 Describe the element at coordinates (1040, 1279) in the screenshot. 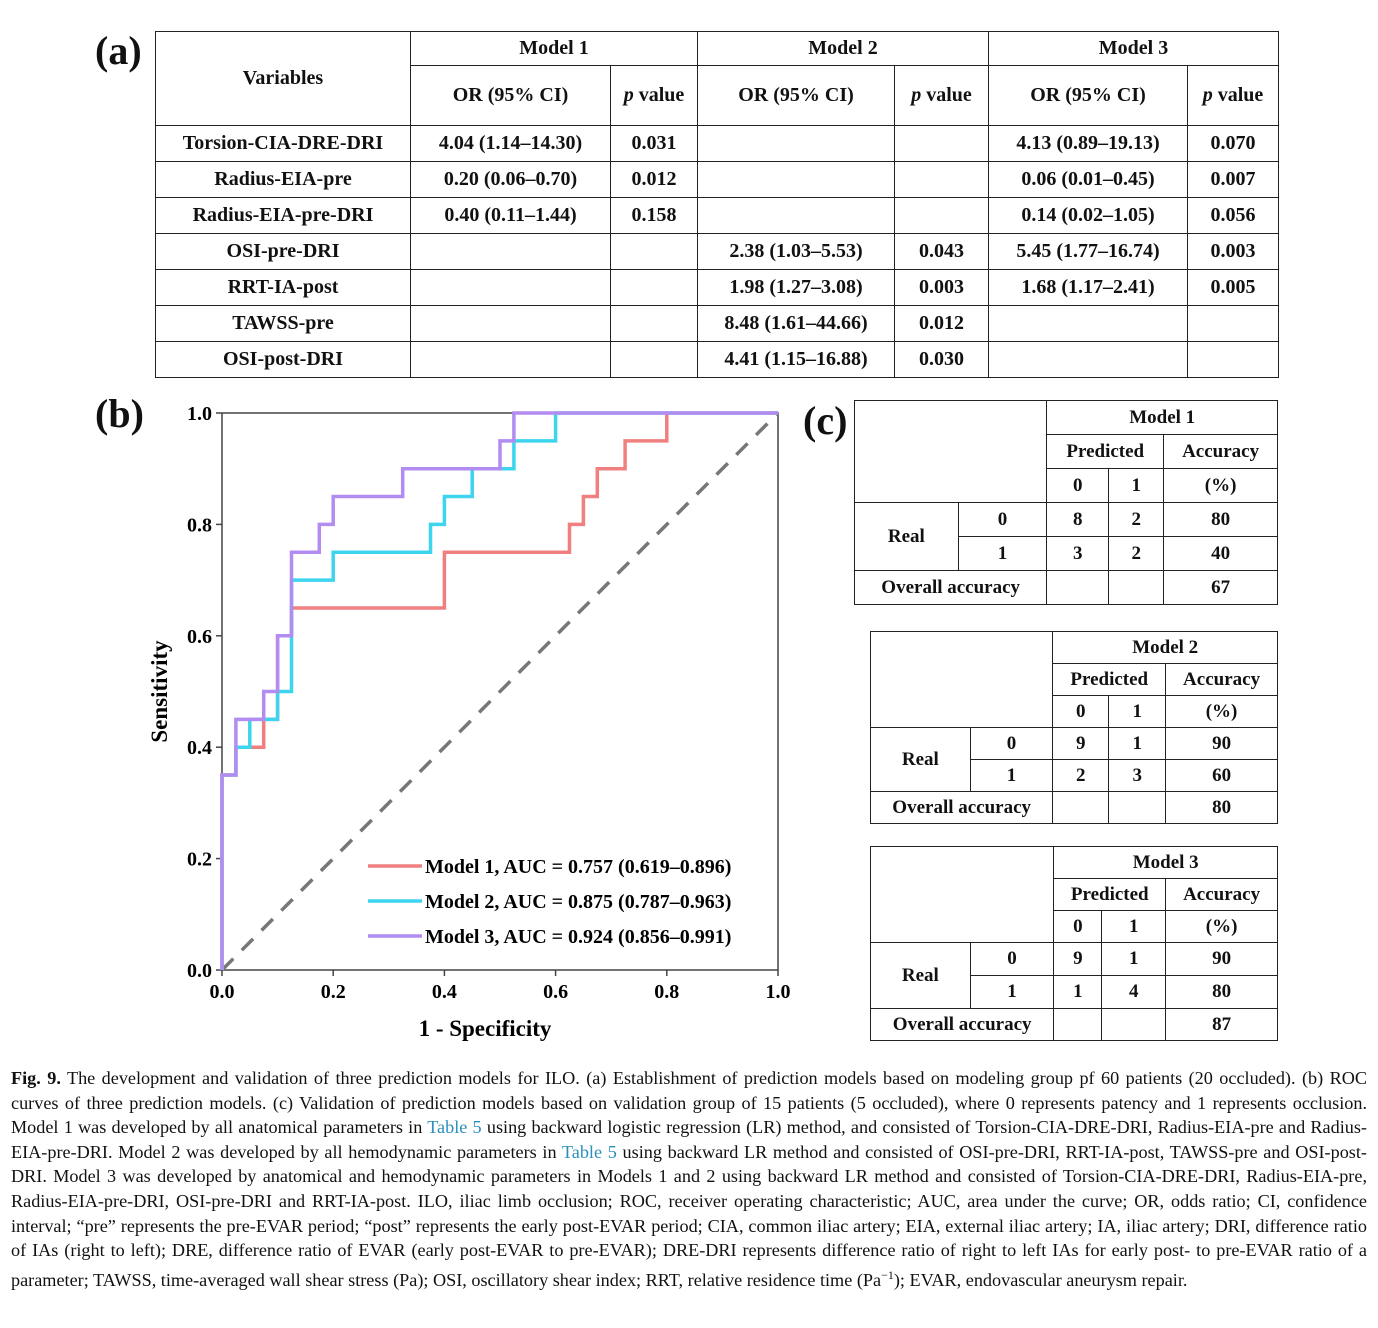

I see `caption-text: ); EVAR, endovascular aneurysm repair.` at that location.